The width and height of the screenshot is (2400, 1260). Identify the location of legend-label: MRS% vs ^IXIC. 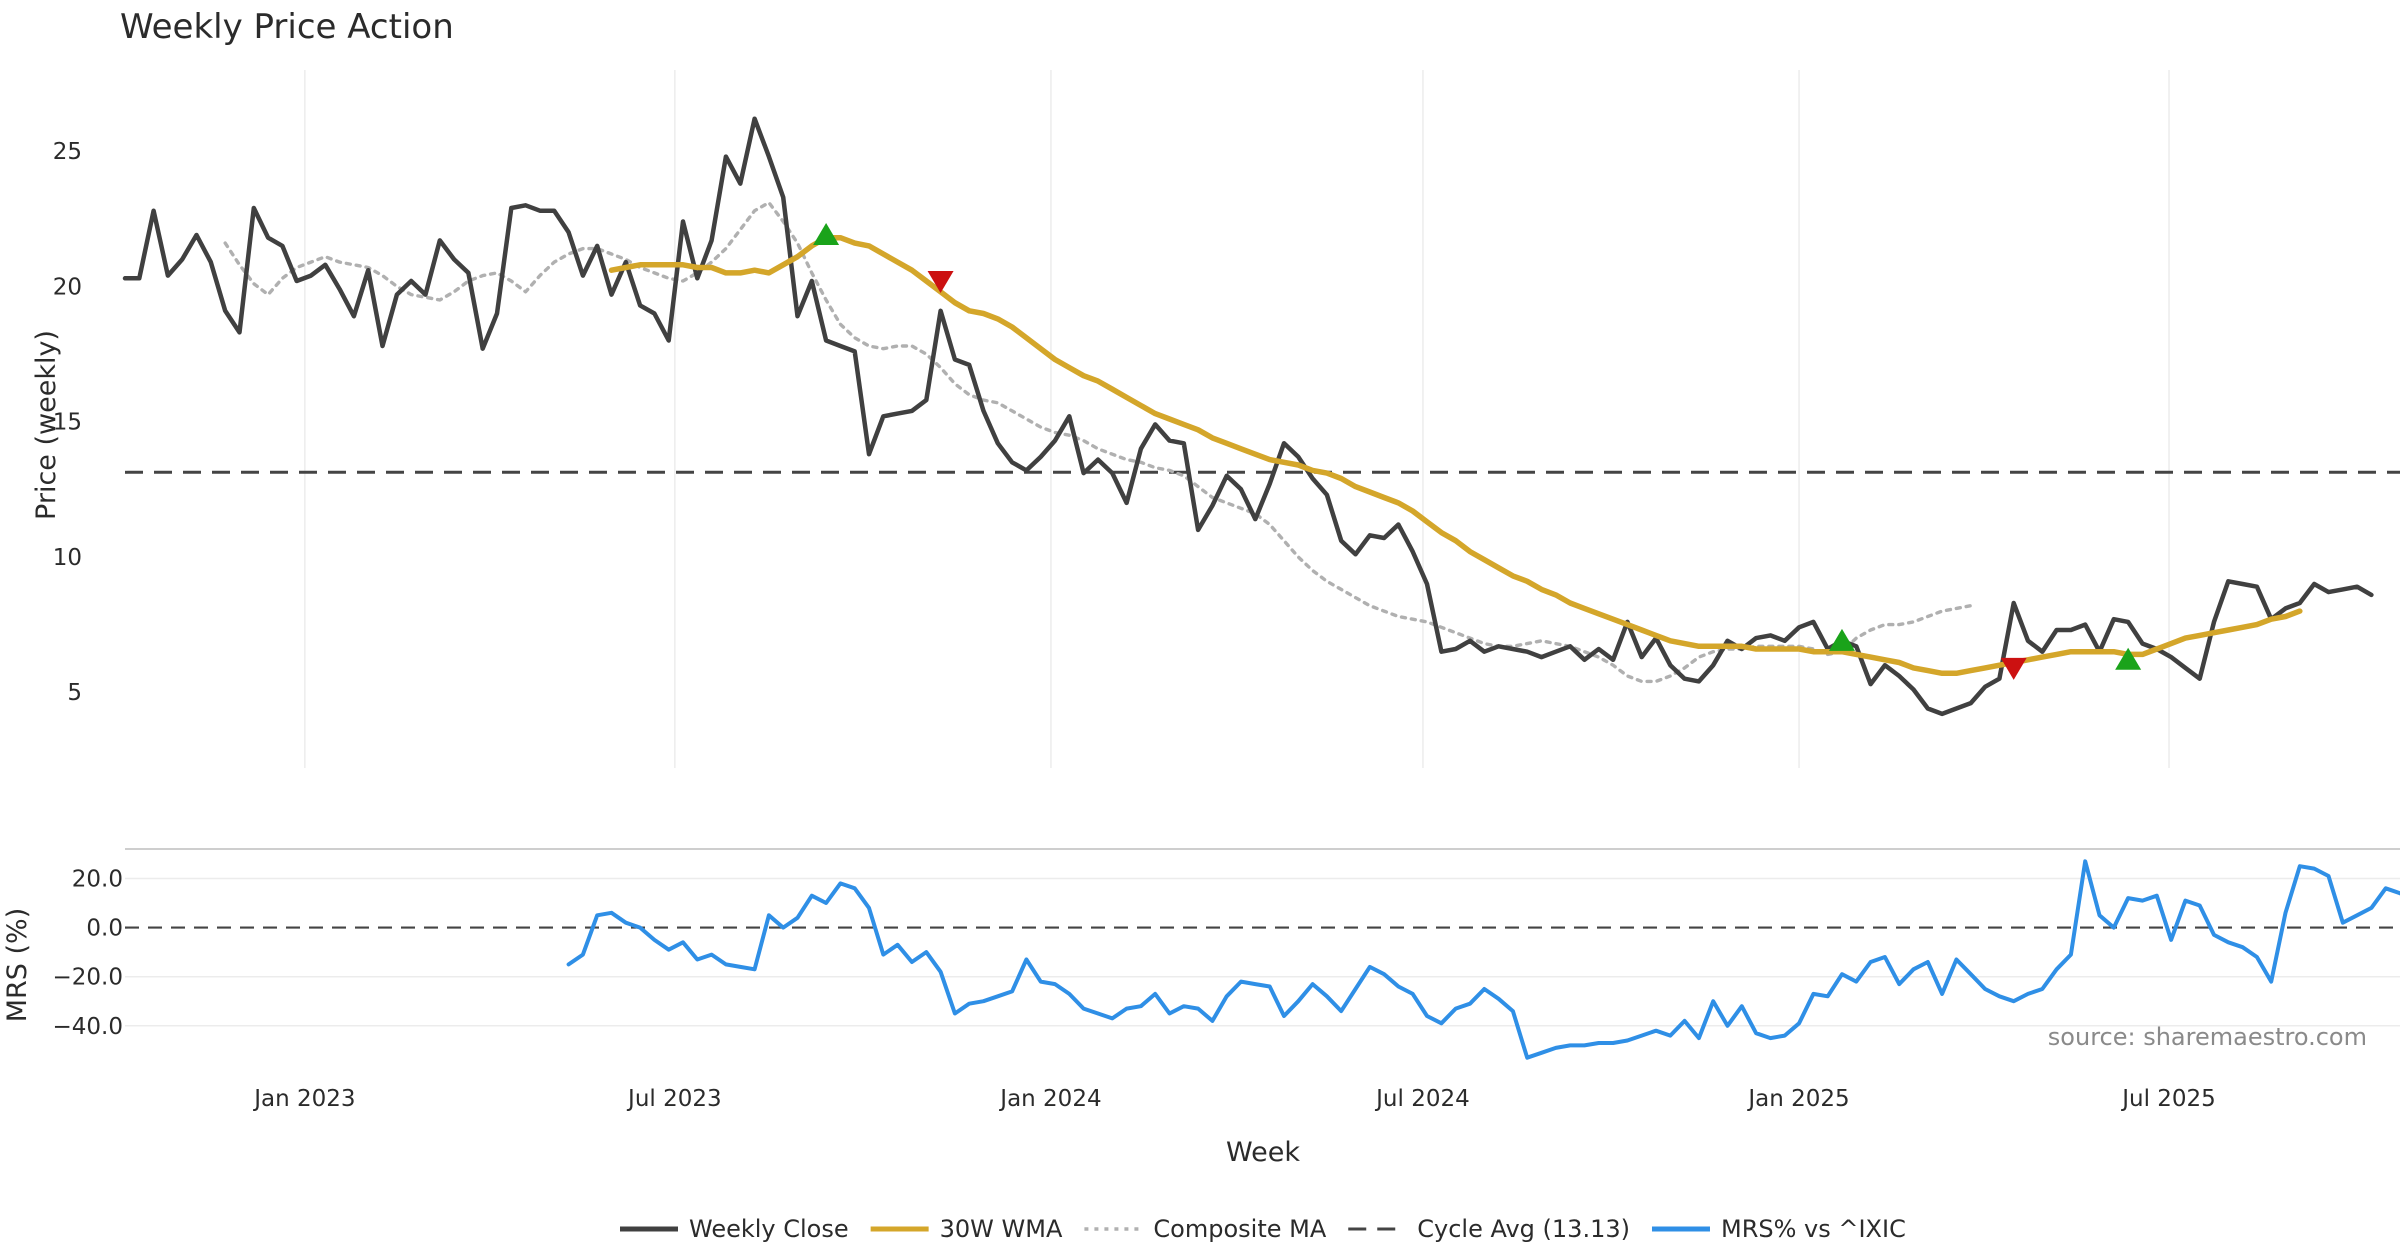
(1813, 1229).